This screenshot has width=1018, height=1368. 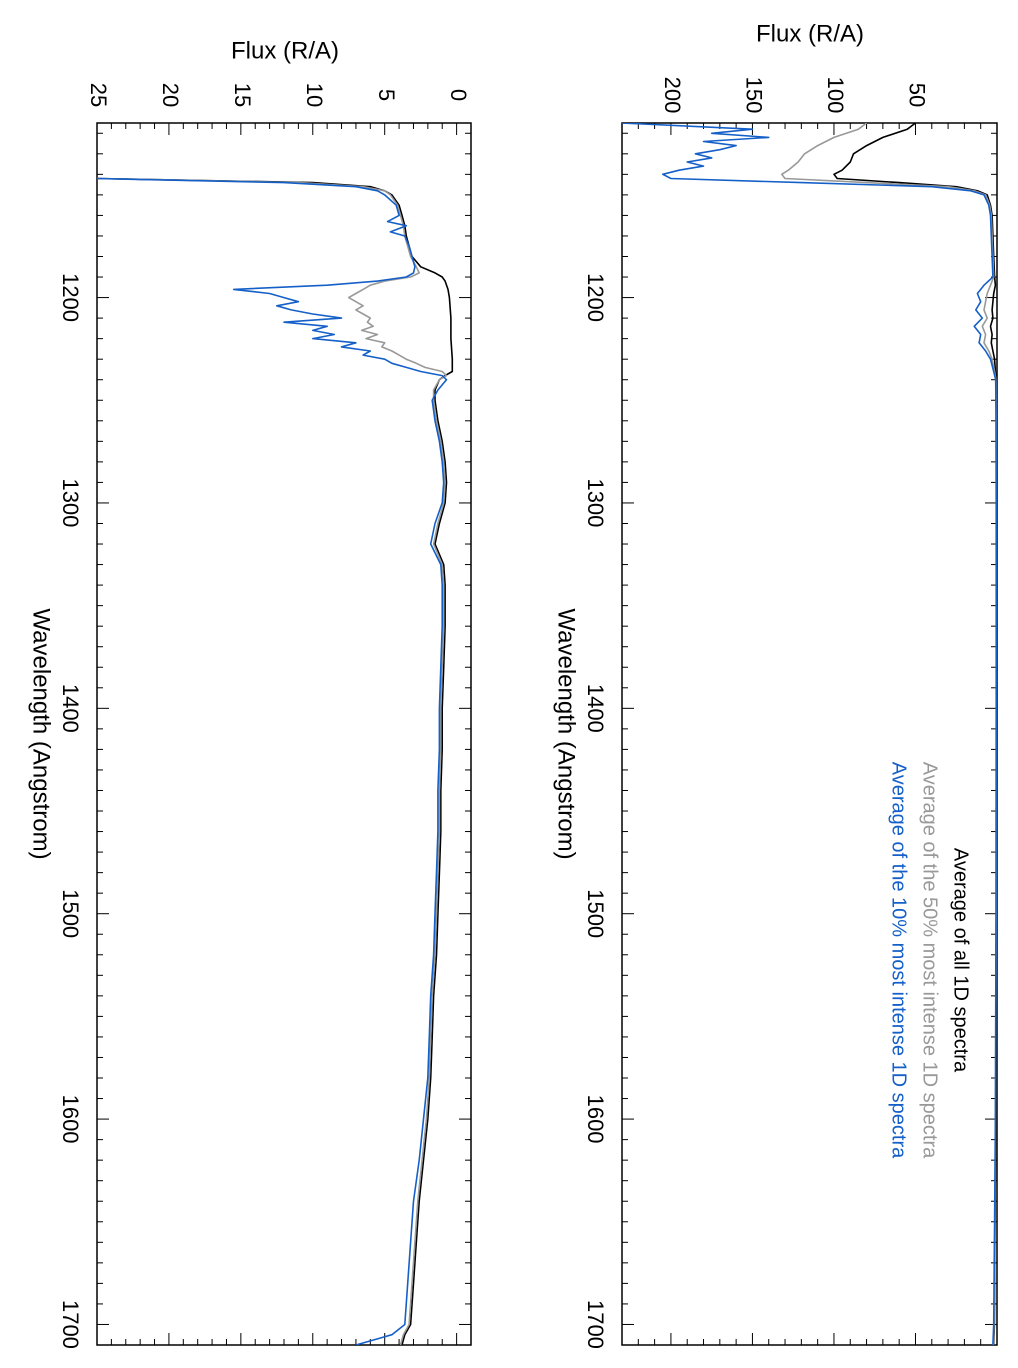 I want to click on y-tick-label: 5, so click(x=386, y=95).